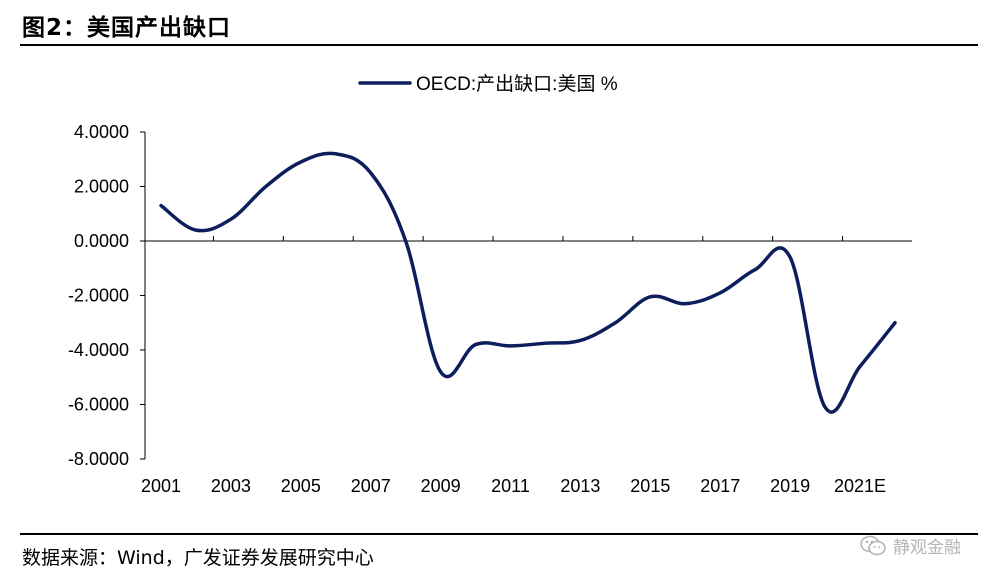  What do you see at coordinates (101, 241) in the screenshot?
I see `y-tick-label: 0.0000` at bounding box center [101, 241].